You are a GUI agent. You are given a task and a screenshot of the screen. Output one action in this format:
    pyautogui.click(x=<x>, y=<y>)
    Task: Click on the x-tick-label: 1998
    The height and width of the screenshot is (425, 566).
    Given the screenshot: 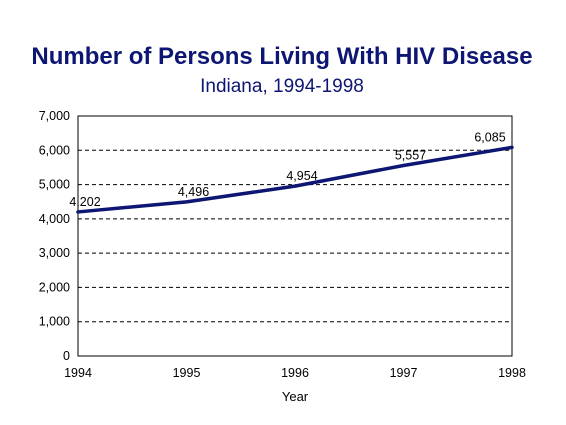 What is the action you would take?
    pyautogui.click(x=512, y=373)
    